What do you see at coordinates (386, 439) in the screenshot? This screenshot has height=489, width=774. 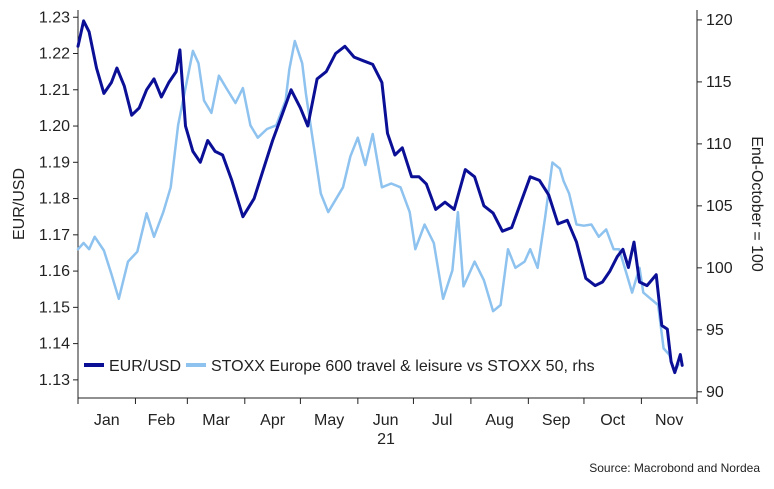 I see `year-label: 21` at bounding box center [386, 439].